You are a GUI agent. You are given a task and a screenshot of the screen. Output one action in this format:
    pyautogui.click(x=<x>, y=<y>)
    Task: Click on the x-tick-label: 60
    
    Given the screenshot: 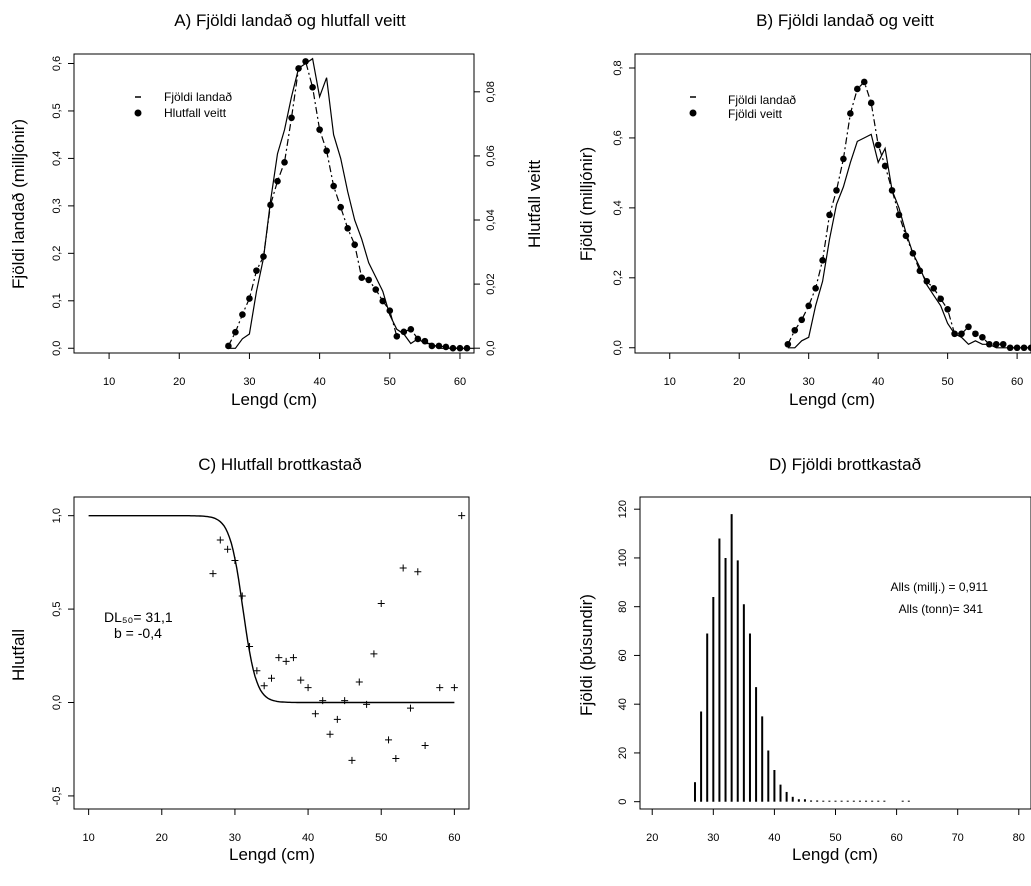 What is the action you would take?
    pyautogui.click(x=460, y=382)
    